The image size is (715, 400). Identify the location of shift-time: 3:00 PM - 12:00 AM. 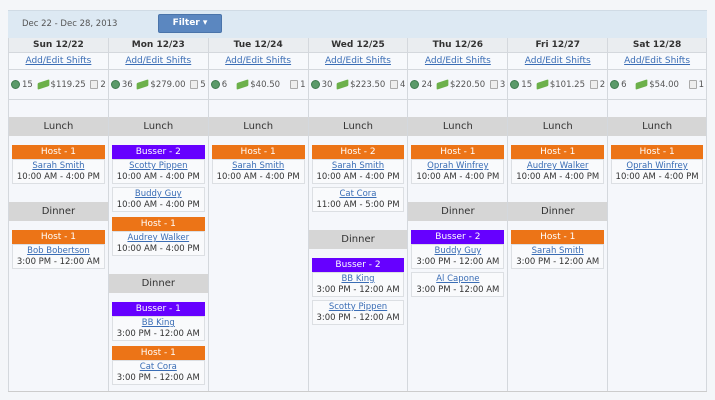
(458, 290).